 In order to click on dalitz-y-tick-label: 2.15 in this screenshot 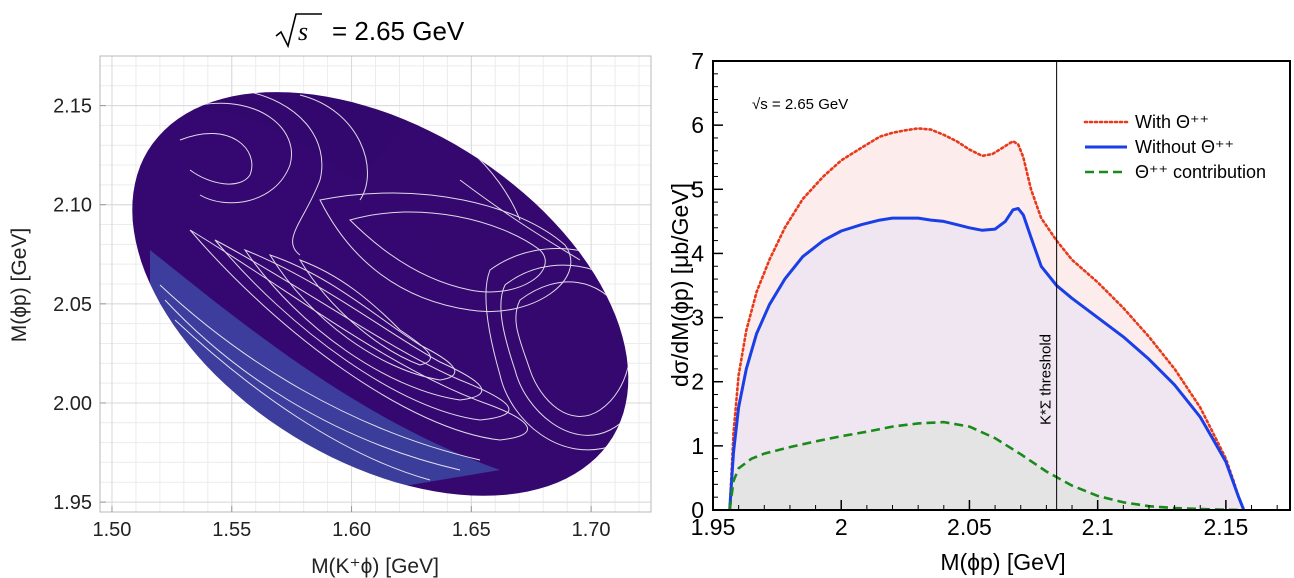, I will do `click(72, 107)`.